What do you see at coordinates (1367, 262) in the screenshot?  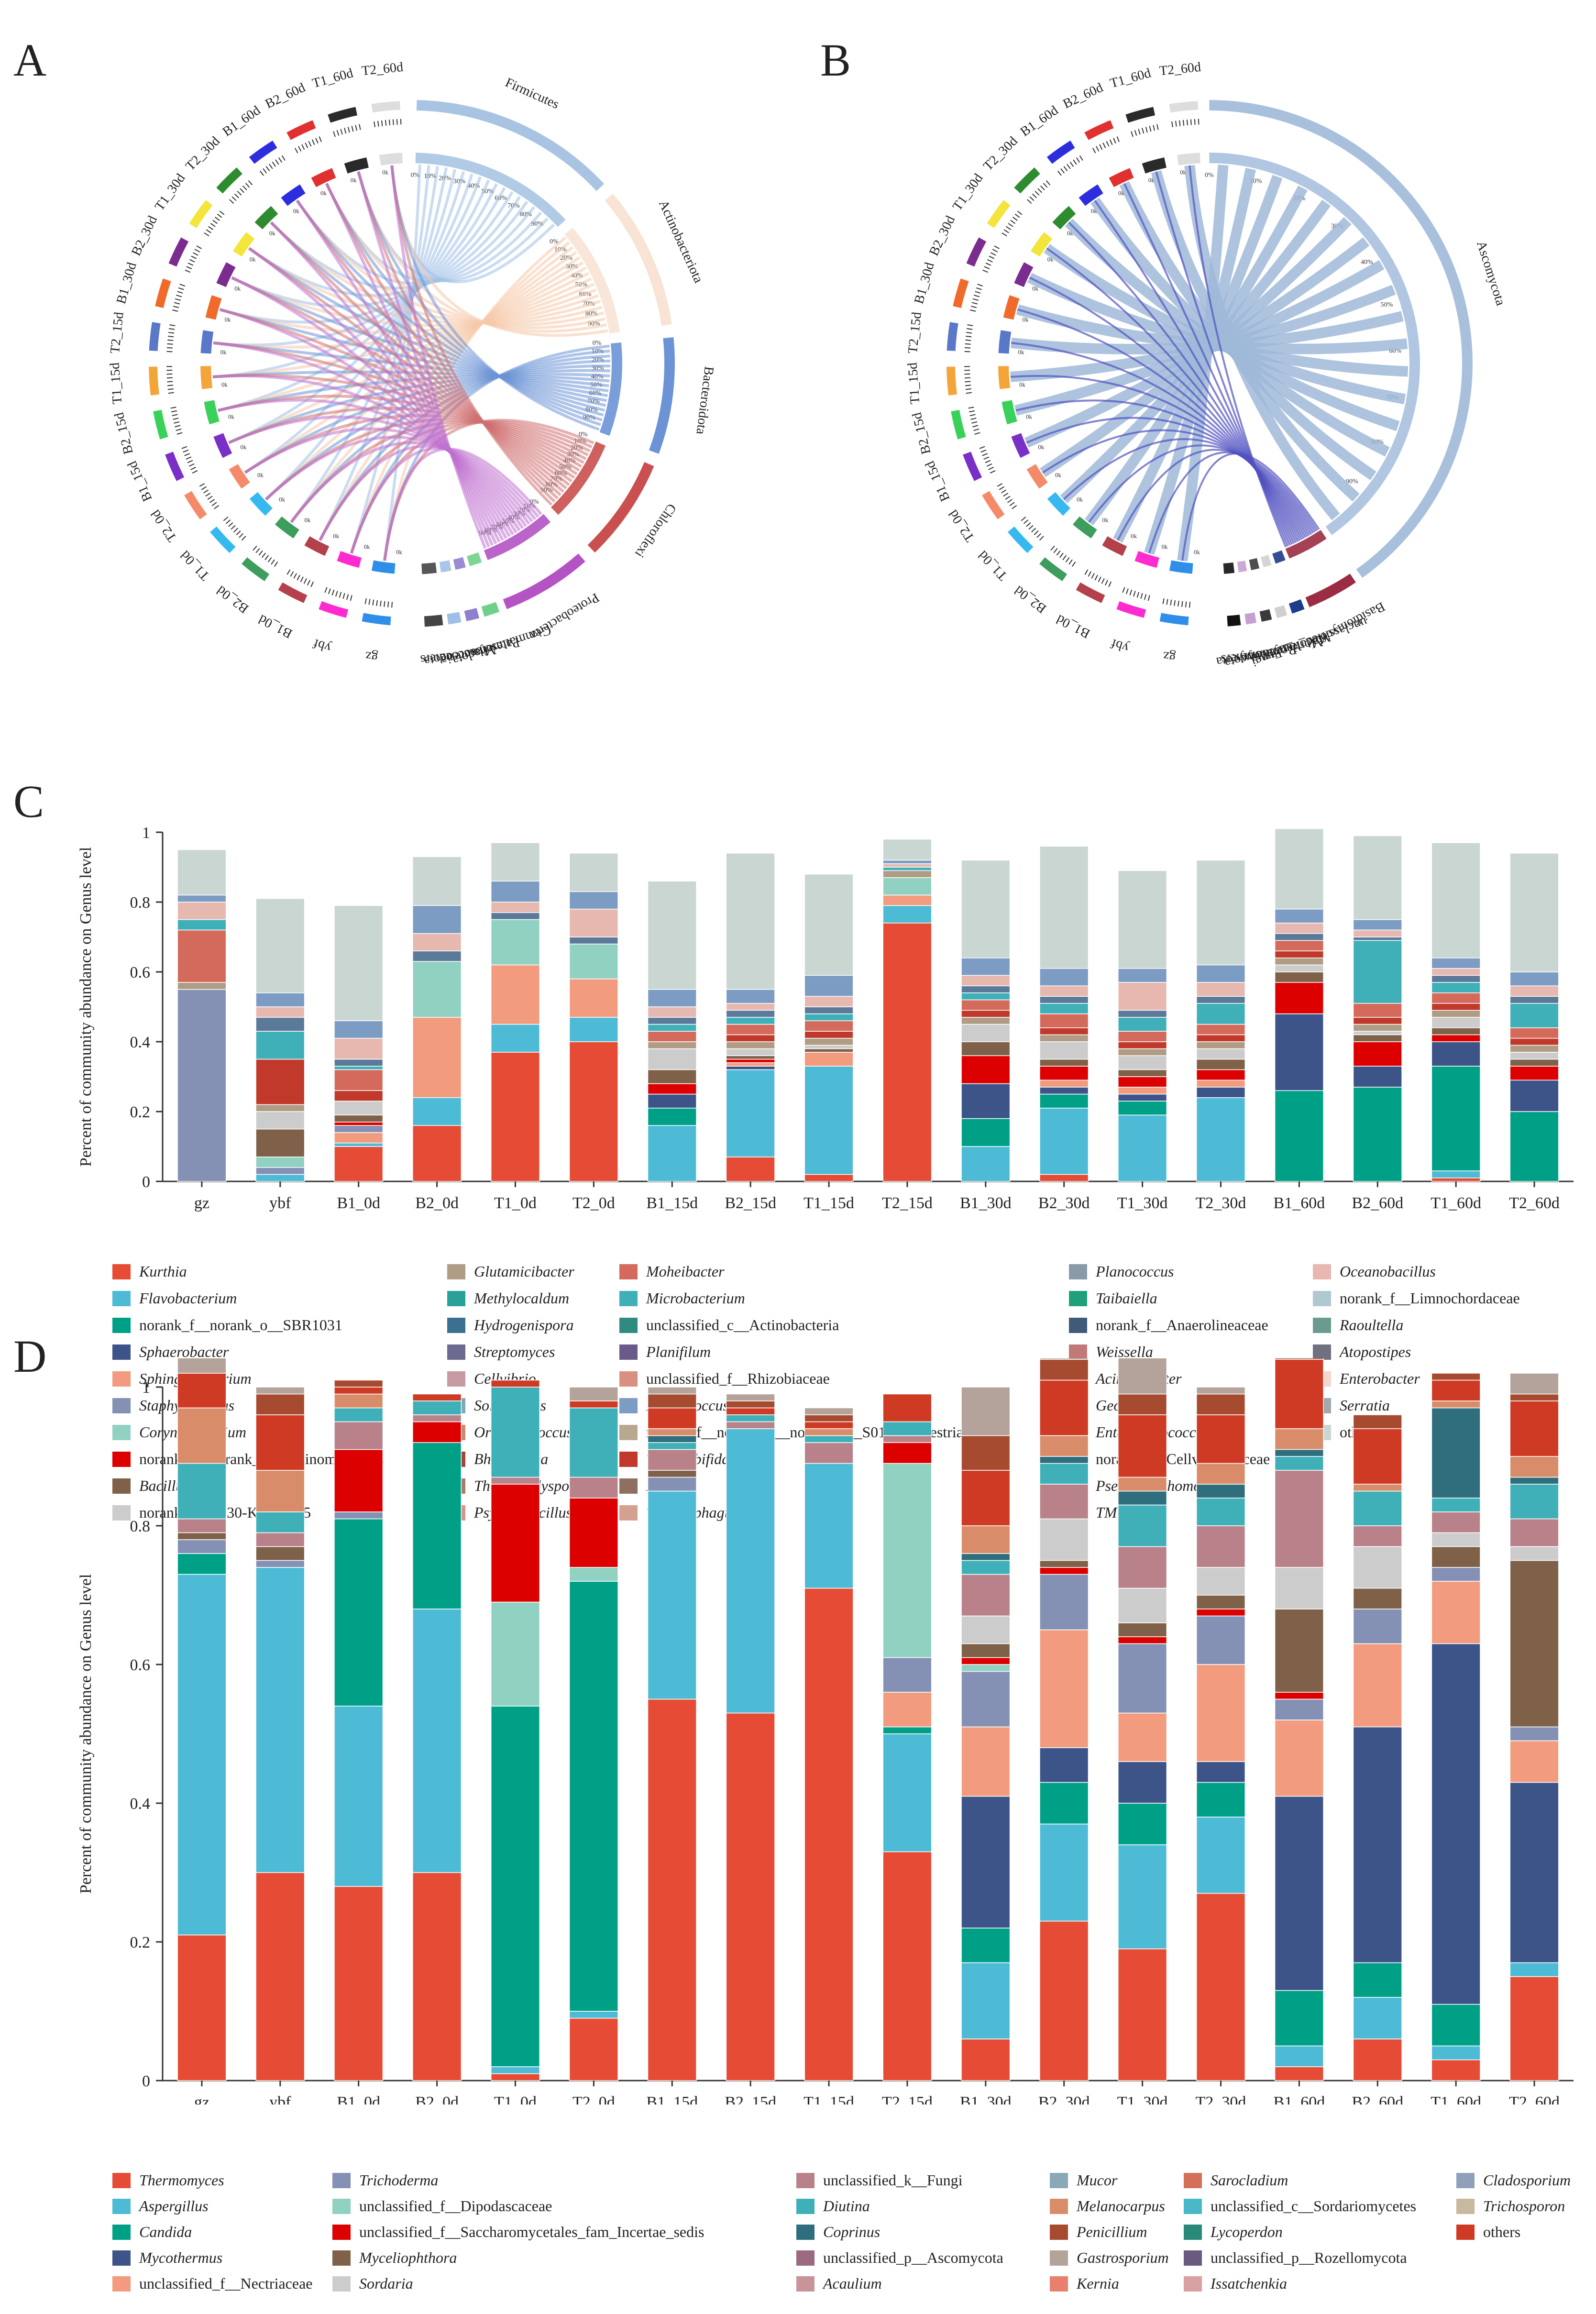 I see `pct-tick-label: 40%` at bounding box center [1367, 262].